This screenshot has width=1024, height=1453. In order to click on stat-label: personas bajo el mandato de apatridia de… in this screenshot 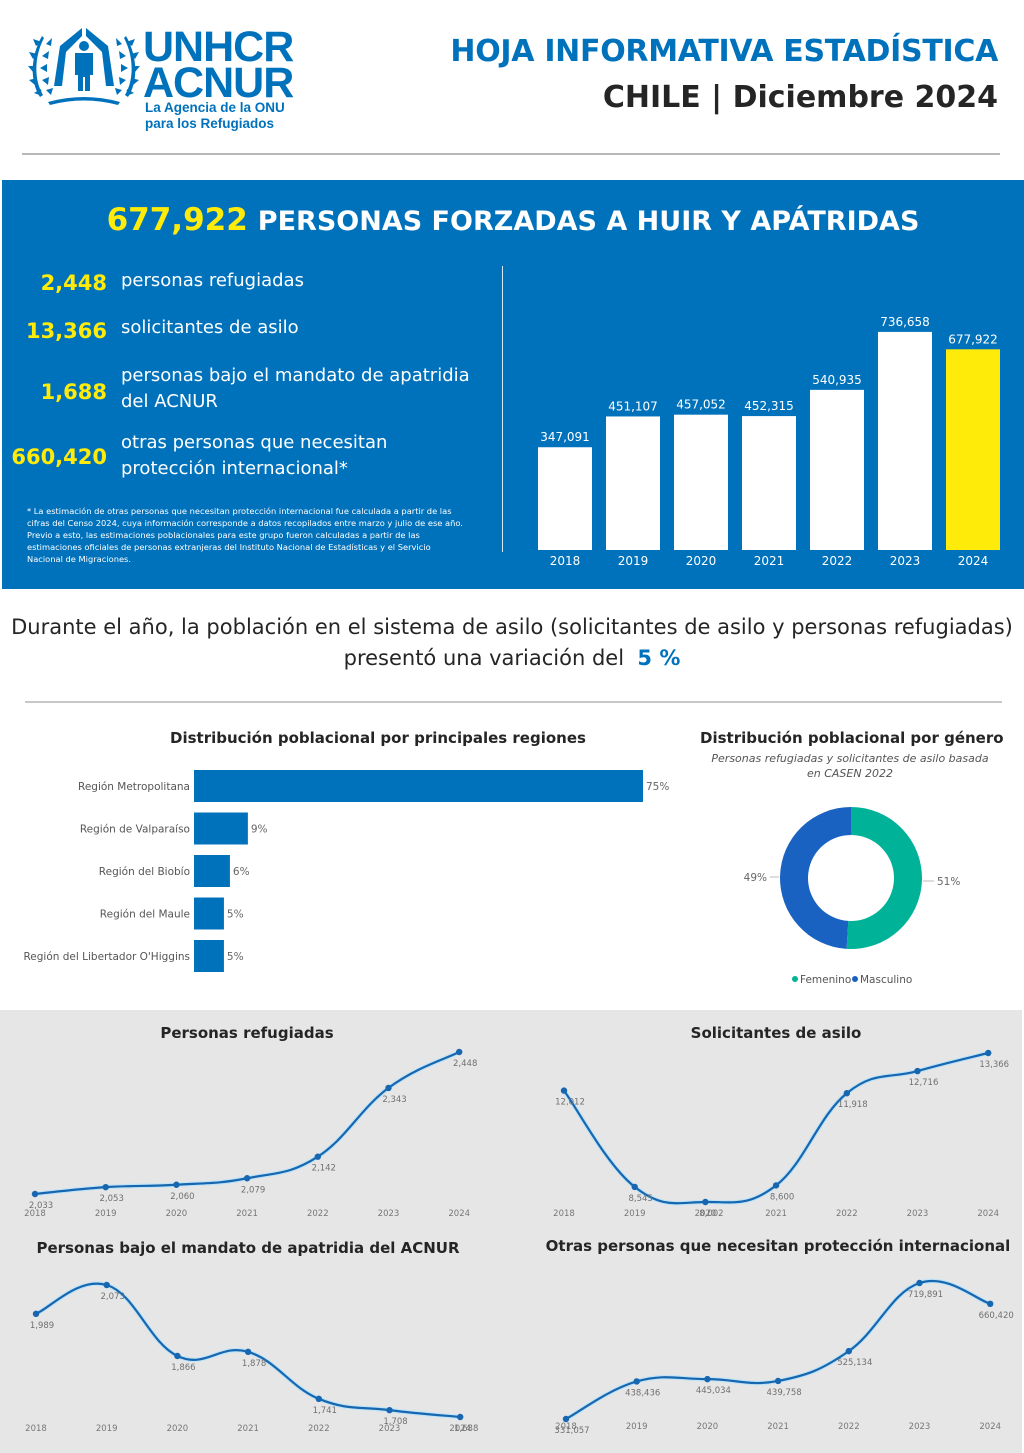, I will do `click(295, 388)`.